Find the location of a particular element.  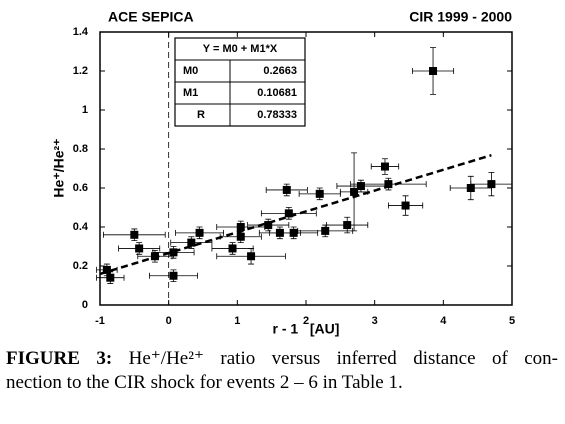

caption-label: FIGURE 3: is located at coordinates (59, 358).